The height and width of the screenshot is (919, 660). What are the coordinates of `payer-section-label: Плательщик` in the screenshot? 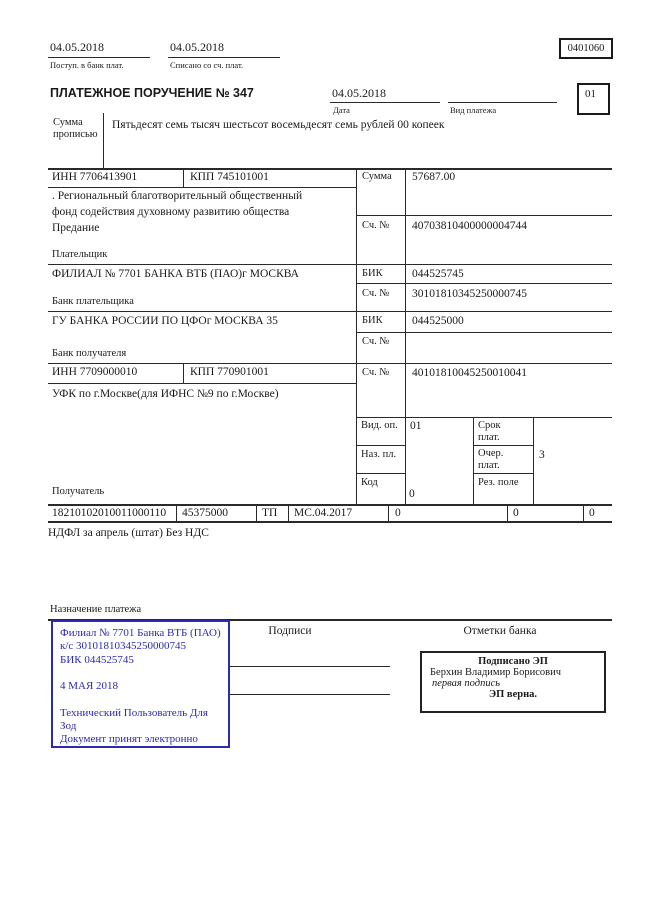 It's located at (80, 254).